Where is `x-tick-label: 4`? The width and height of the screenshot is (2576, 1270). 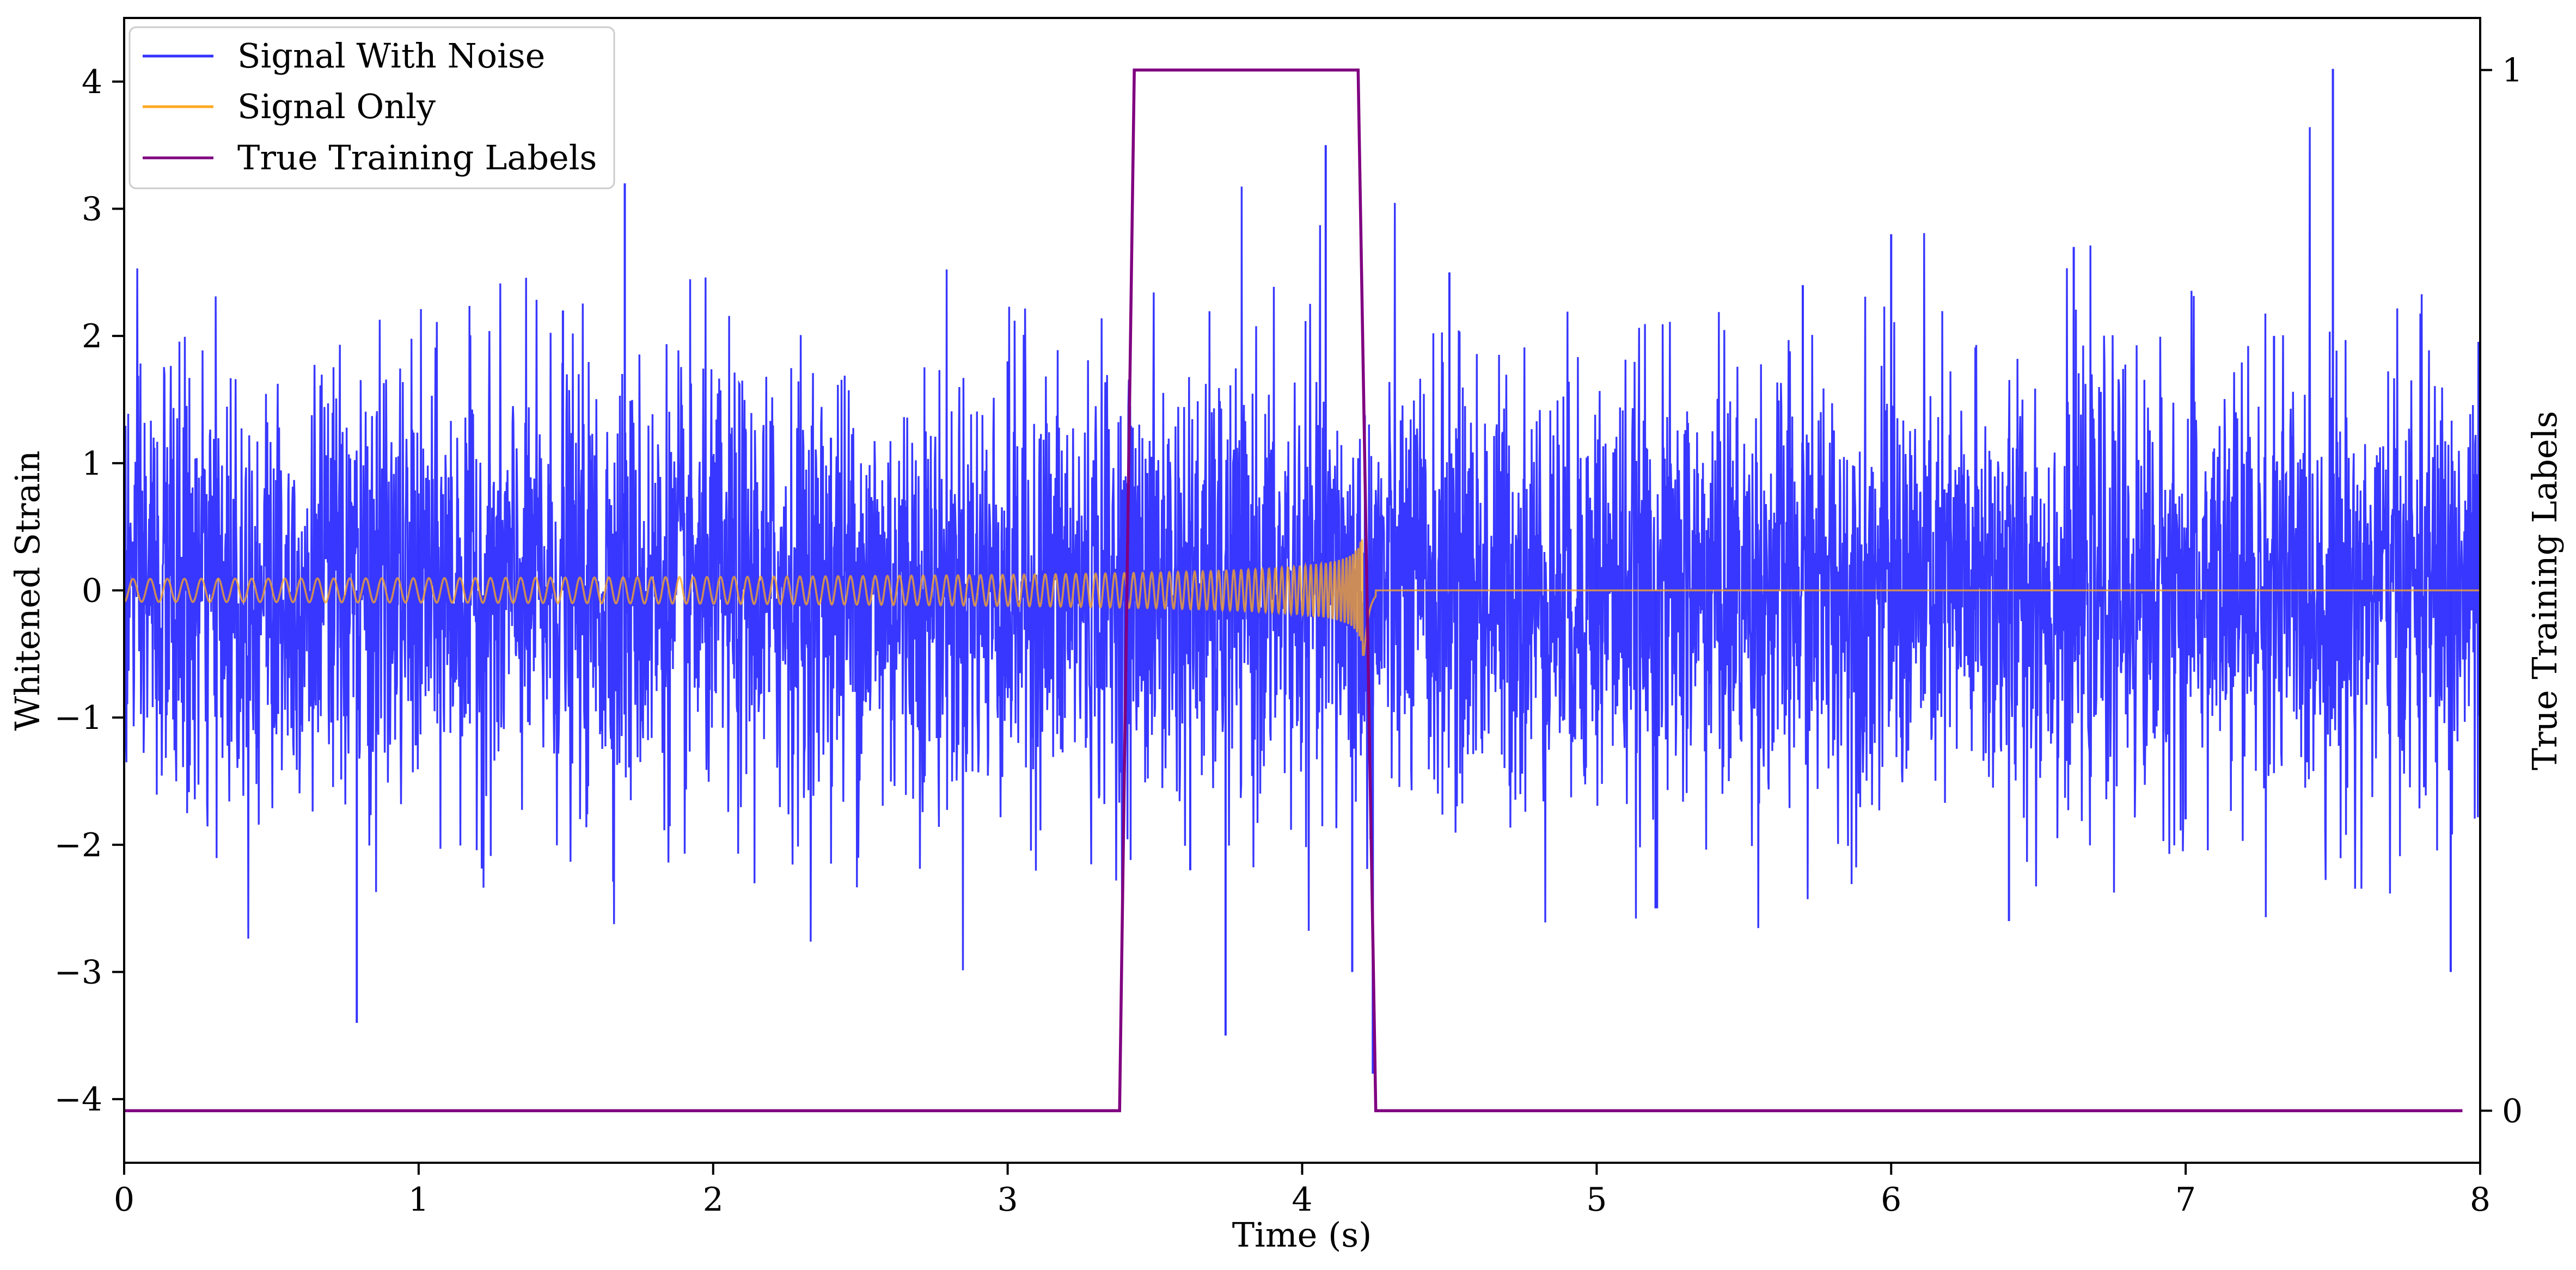 x-tick-label: 4 is located at coordinates (1302, 1200).